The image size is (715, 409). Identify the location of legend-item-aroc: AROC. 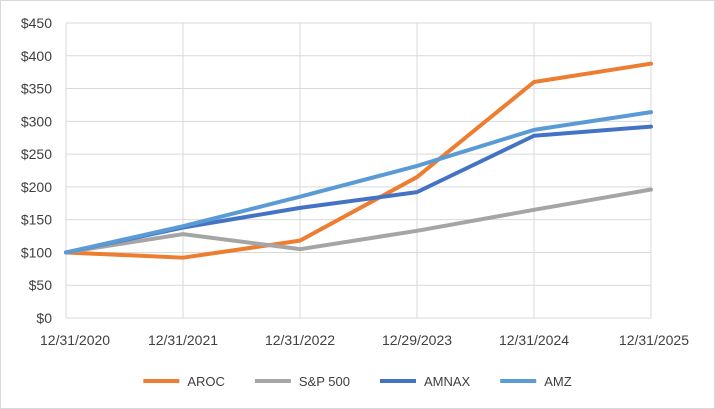
(184, 381).